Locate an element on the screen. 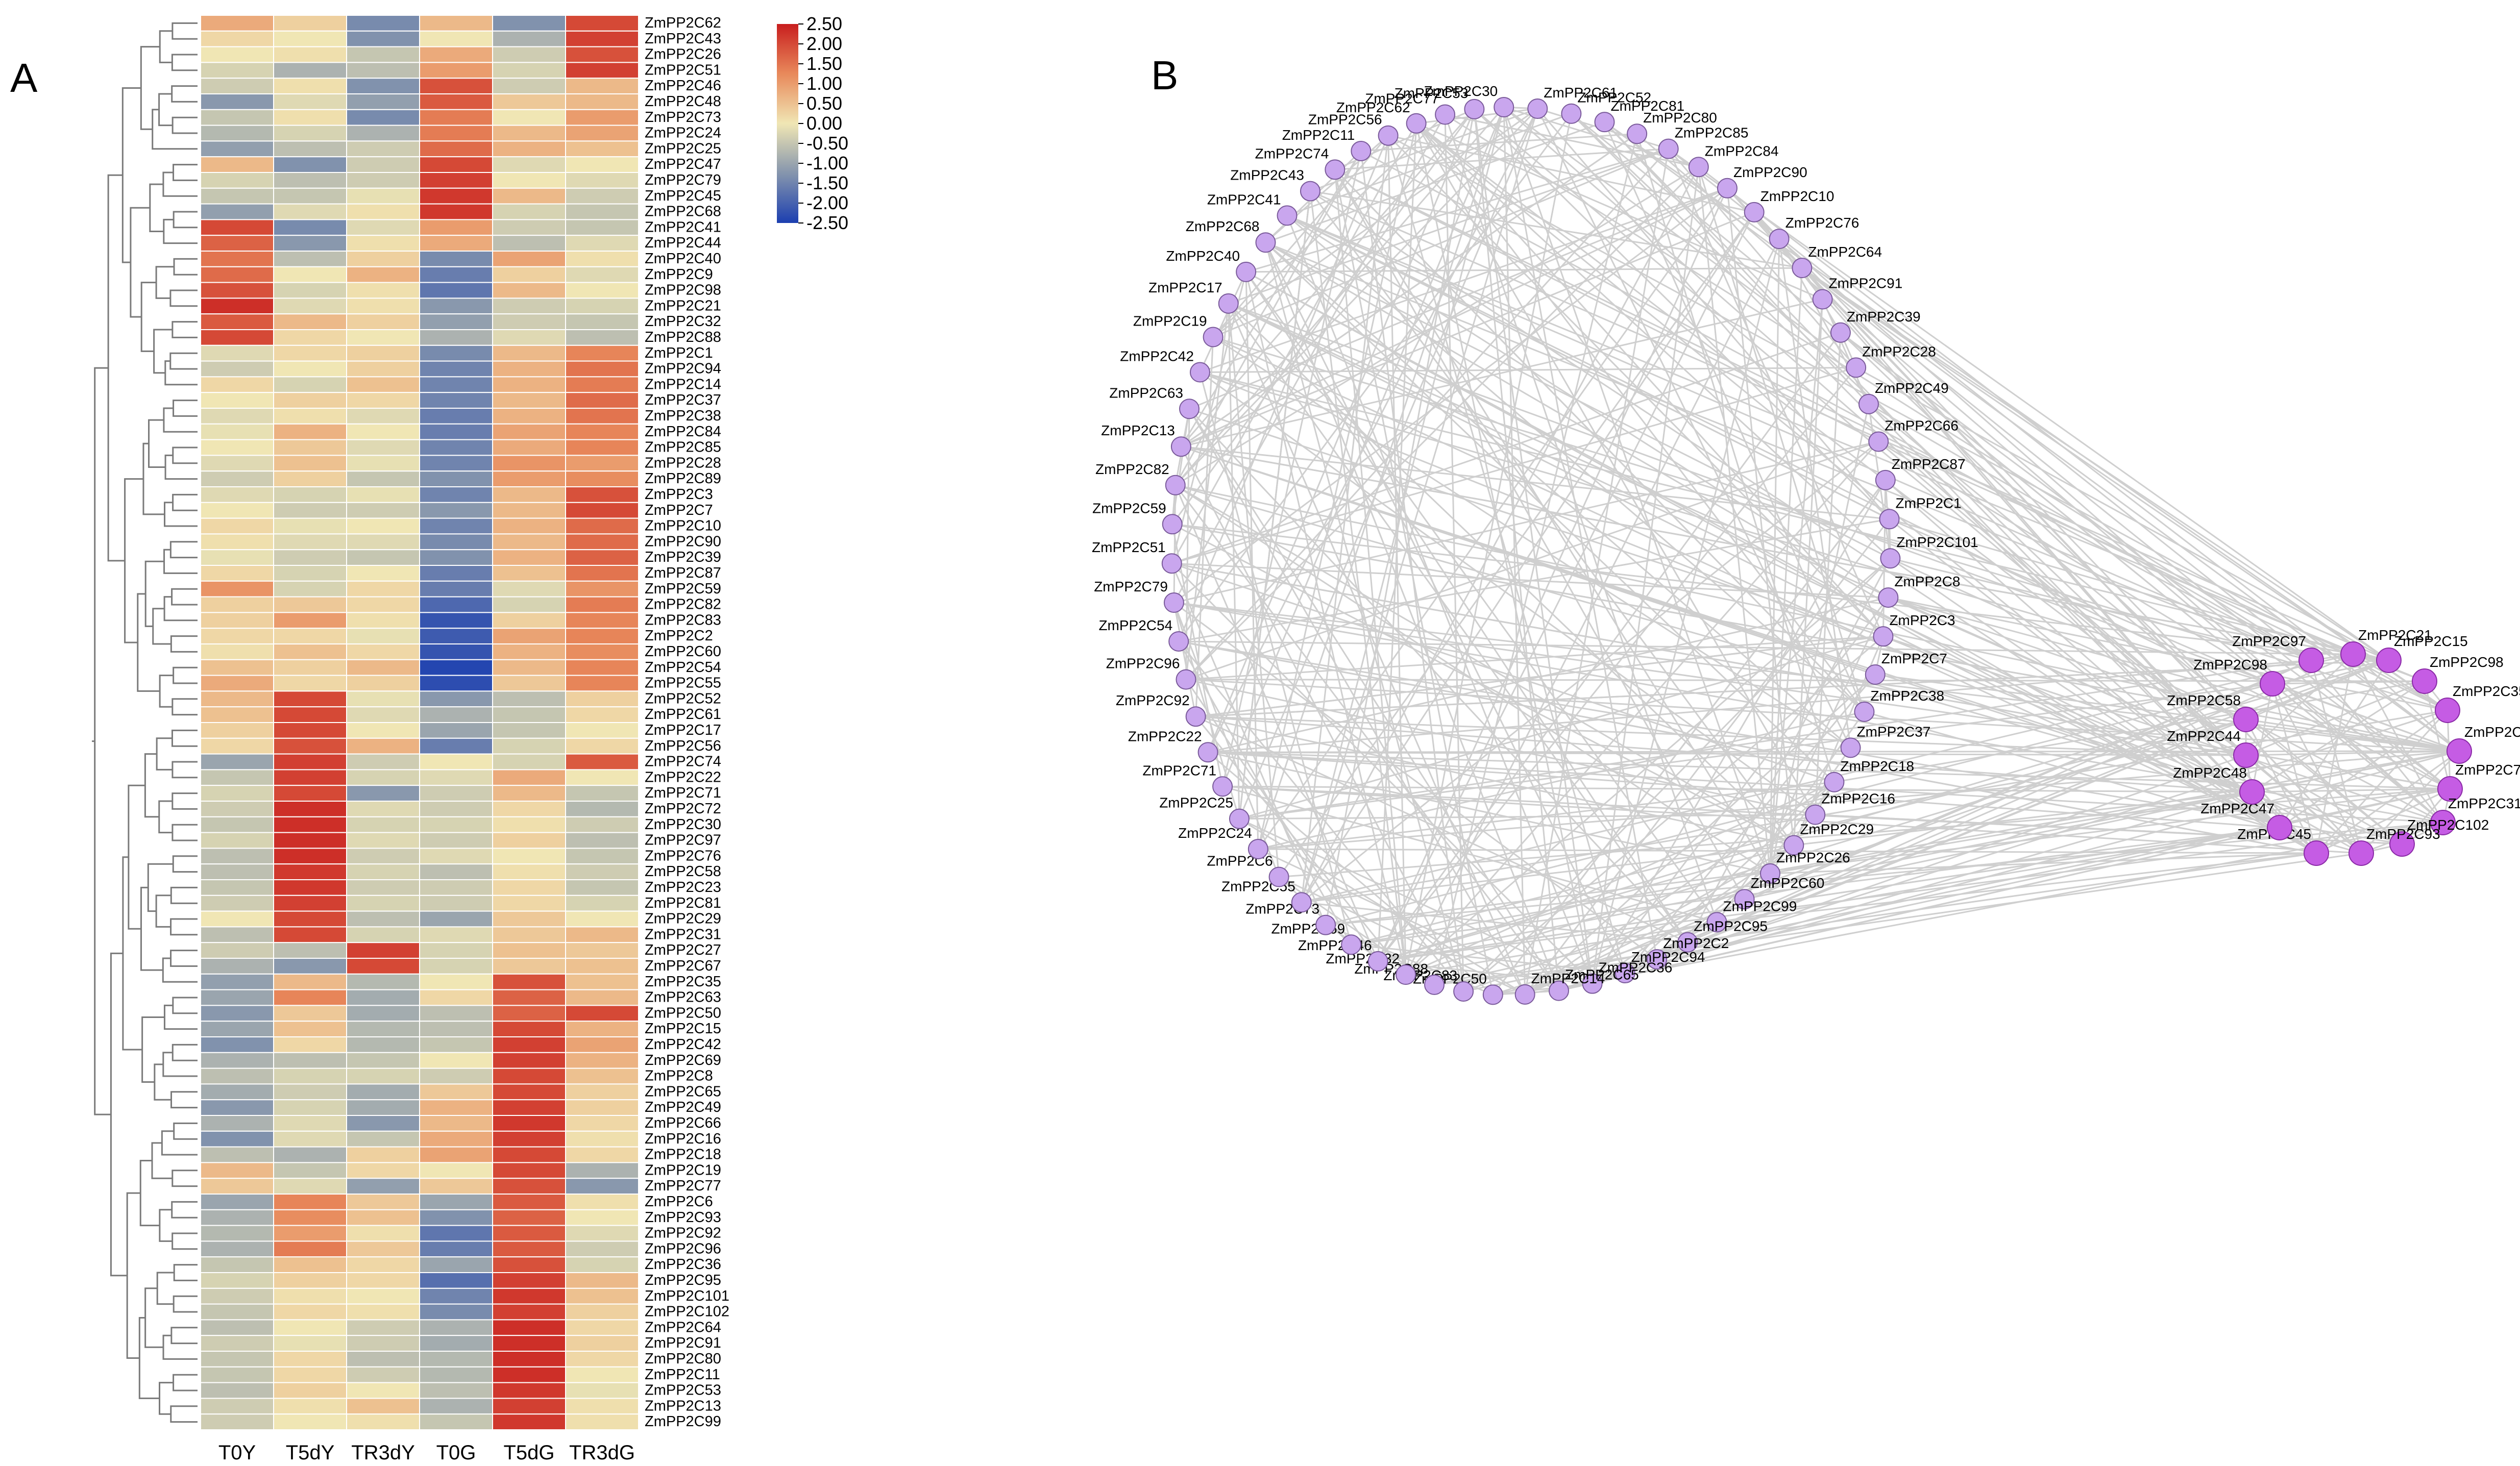 The width and height of the screenshot is (2520, 1466). heatmap-row-label: ZmPP2C67 is located at coordinates (683, 966).